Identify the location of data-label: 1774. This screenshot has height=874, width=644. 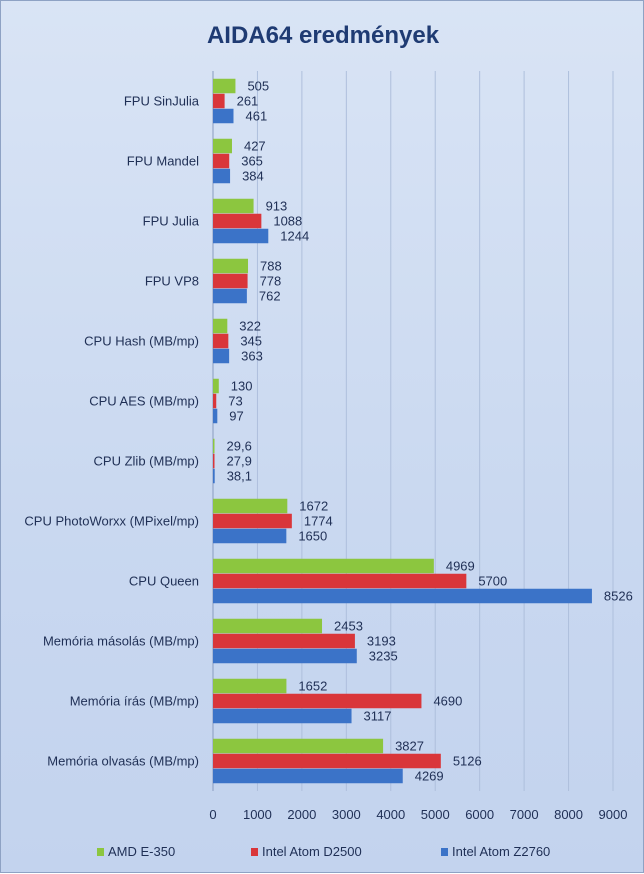
(318, 521).